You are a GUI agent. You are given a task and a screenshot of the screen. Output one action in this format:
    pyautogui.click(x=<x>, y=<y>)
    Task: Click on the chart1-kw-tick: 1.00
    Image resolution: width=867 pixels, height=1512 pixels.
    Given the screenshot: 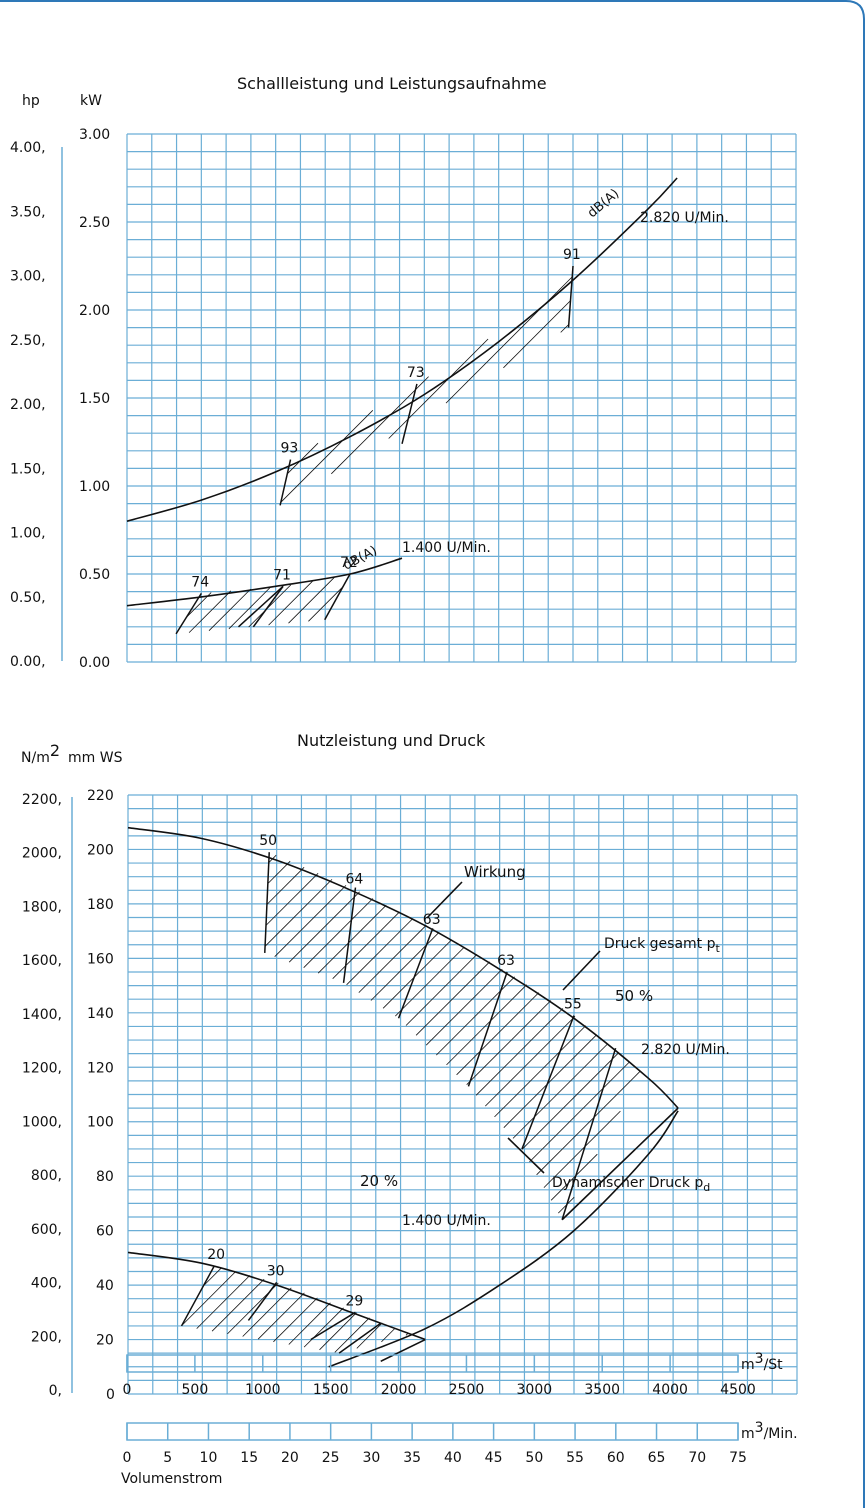 What is the action you would take?
    pyautogui.click(x=94, y=487)
    